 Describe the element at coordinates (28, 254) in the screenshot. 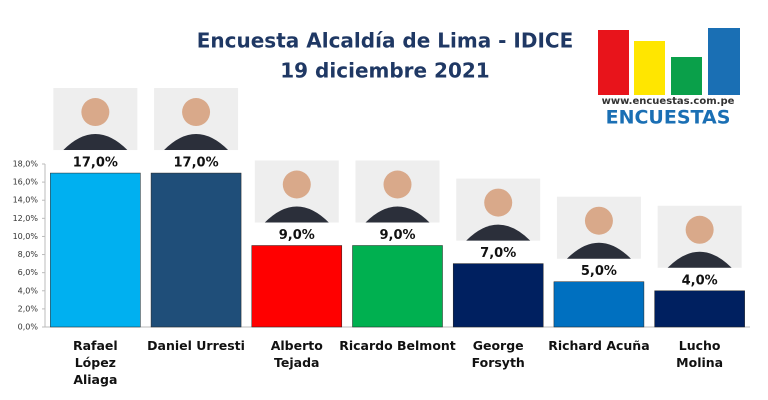

I see `y-tick-label: 8,0%` at that location.